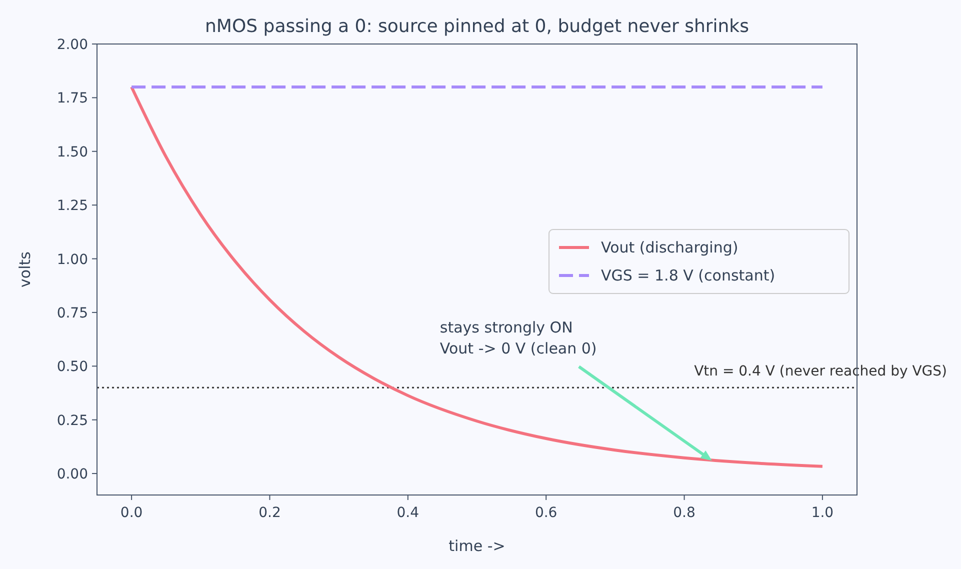 This screenshot has height=569, width=961. I want to click on y-tick-label: 0.00, so click(72, 474).